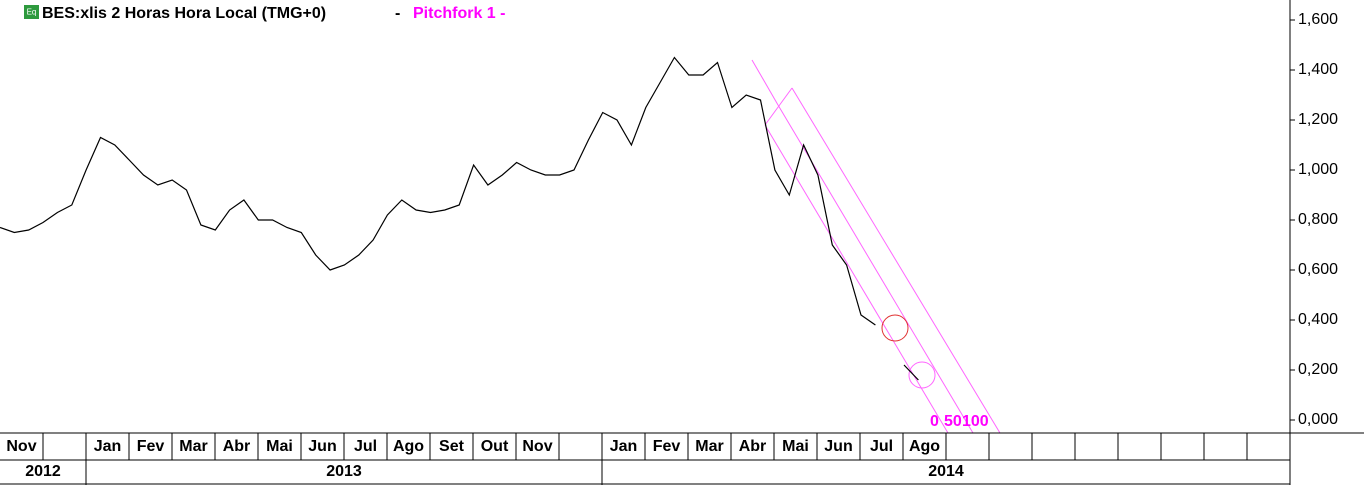 The image size is (1364, 490). What do you see at coordinates (1318, 19) in the screenshot?
I see `y-tick-label: 1,600` at bounding box center [1318, 19].